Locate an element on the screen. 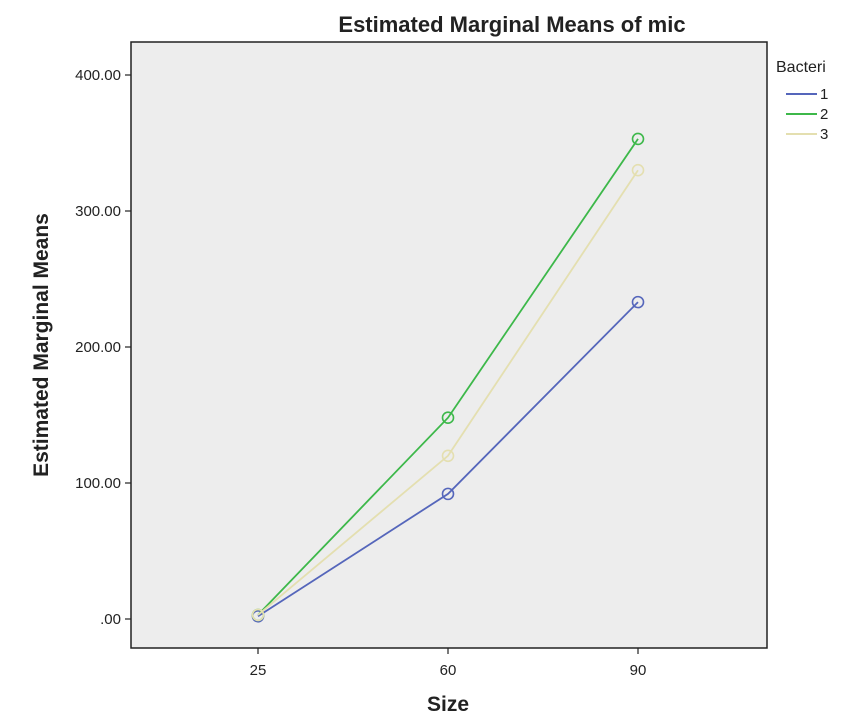 The image size is (851, 719). x-tick-label: 25 is located at coordinates (258, 670).